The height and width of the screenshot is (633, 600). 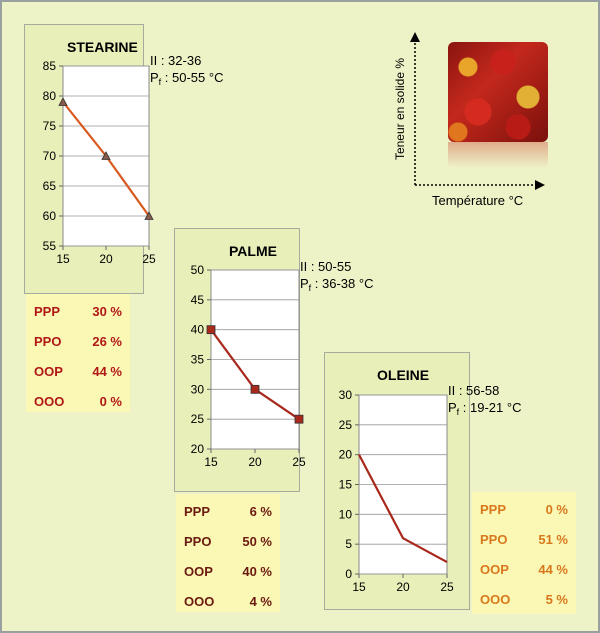 I want to click on composition-row: OOO 5 %, so click(x=524, y=602).